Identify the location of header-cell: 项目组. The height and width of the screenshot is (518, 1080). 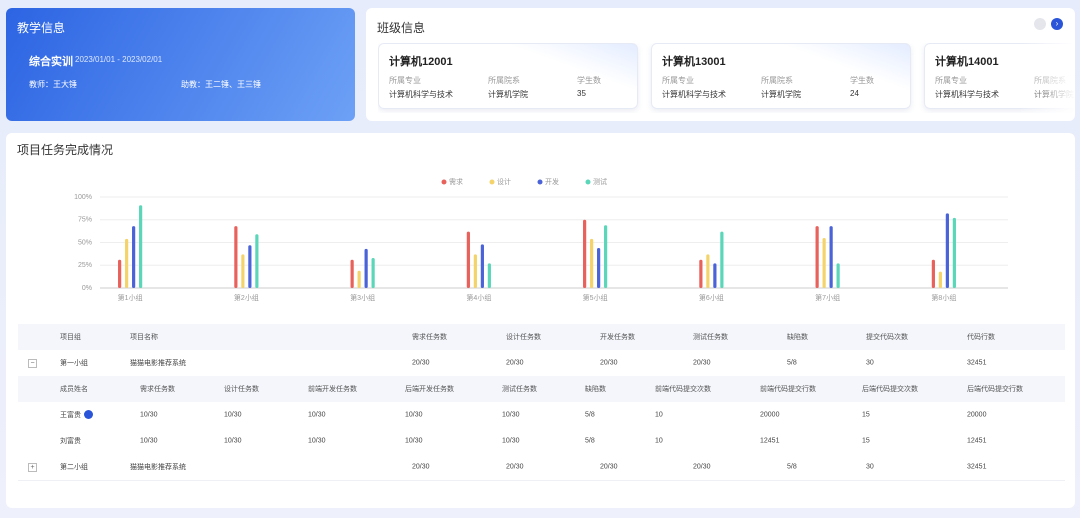
(70, 337).